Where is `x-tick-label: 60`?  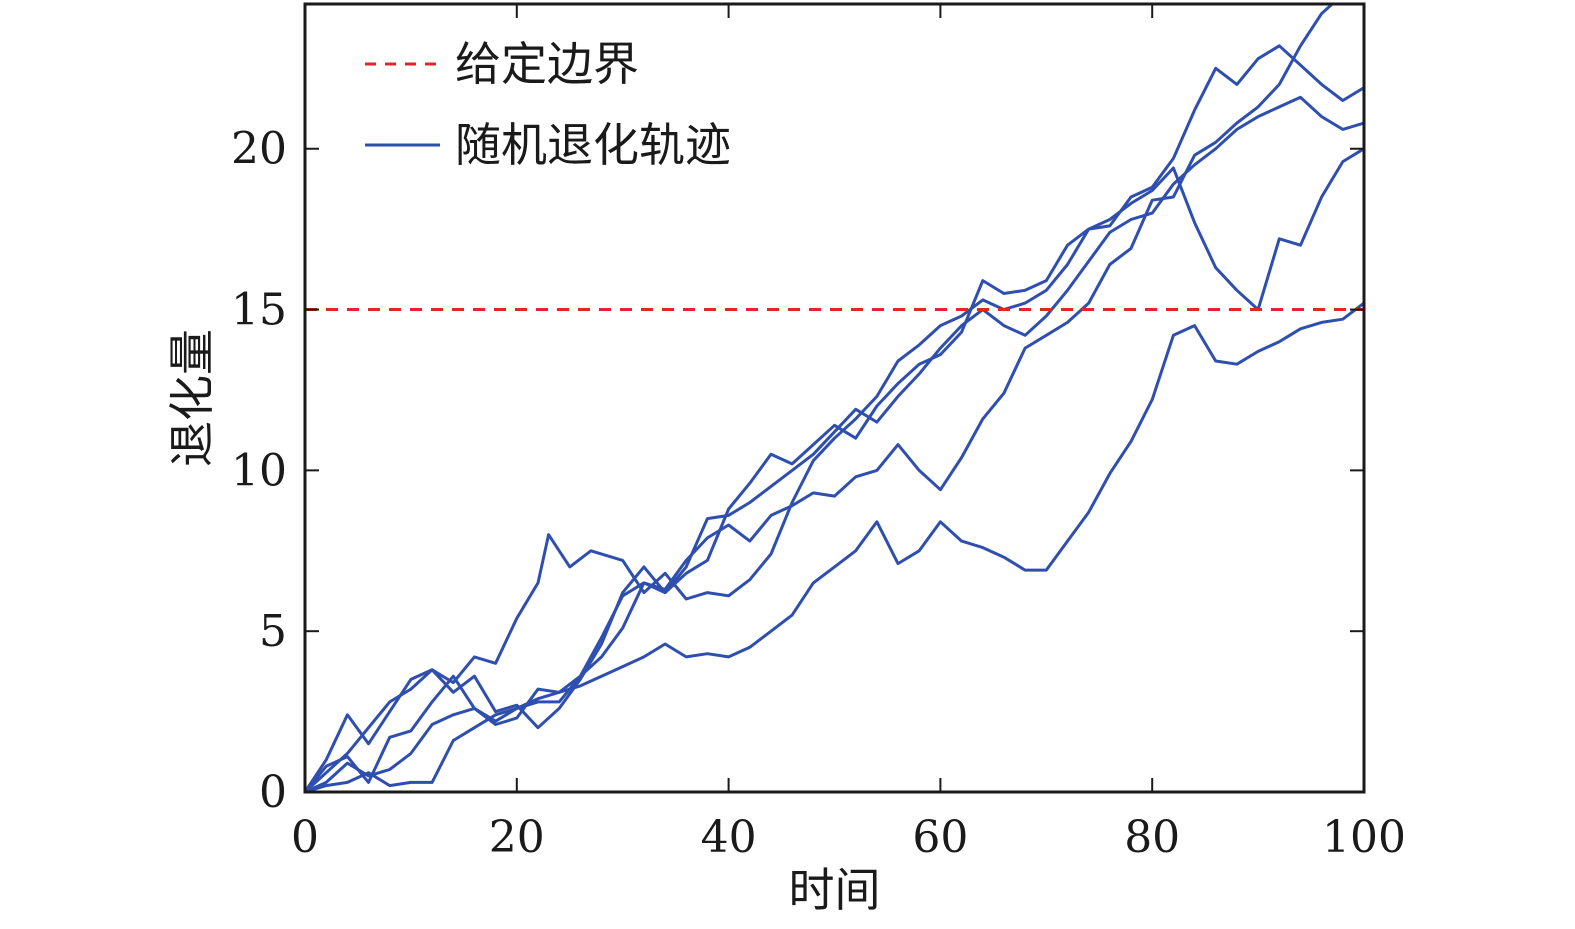 x-tick-label: 60 is located at coordinates (940, 837).